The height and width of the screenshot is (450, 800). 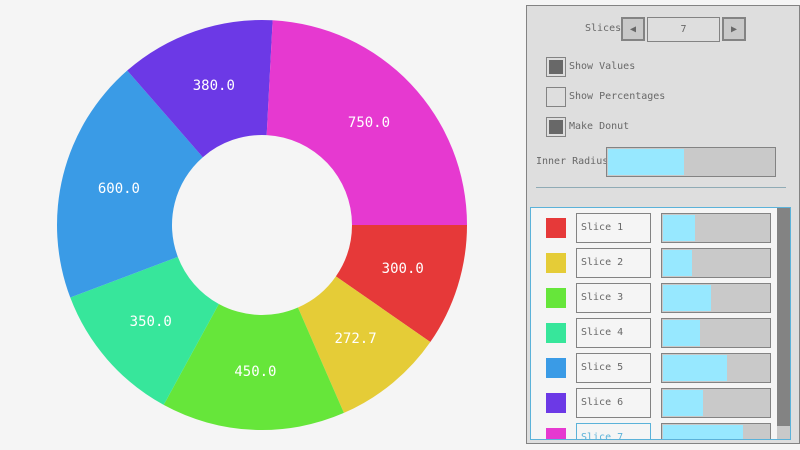 What do you see at coordinates (613, 298) in the screenshot?
I see `slice-name-input: Slice 3` at bounding box center [613, 298].